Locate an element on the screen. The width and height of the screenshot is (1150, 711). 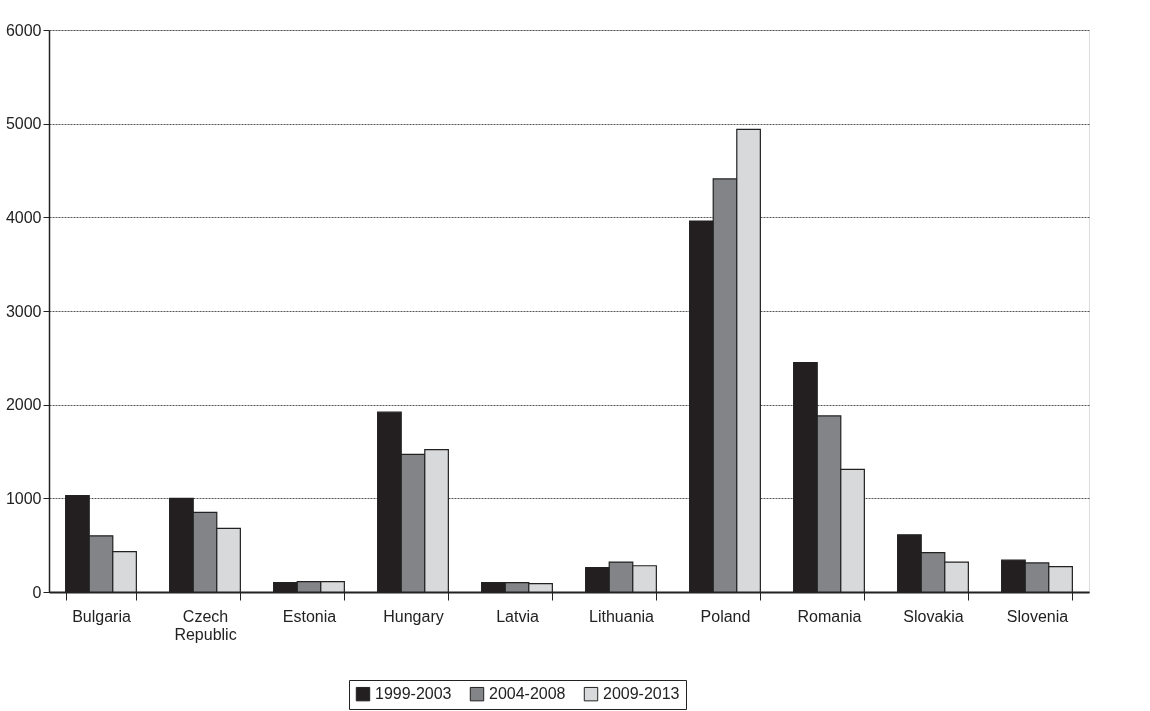
legend-label: 2004-2008 is located at coordinates (527, 694).